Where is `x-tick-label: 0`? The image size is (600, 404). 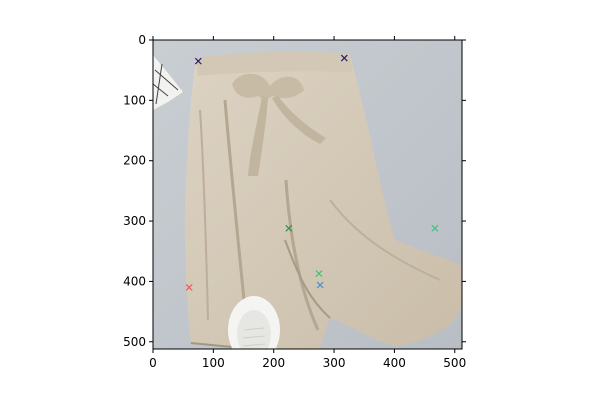 x-tick-label: 0 is located at coordinates (153, 363).